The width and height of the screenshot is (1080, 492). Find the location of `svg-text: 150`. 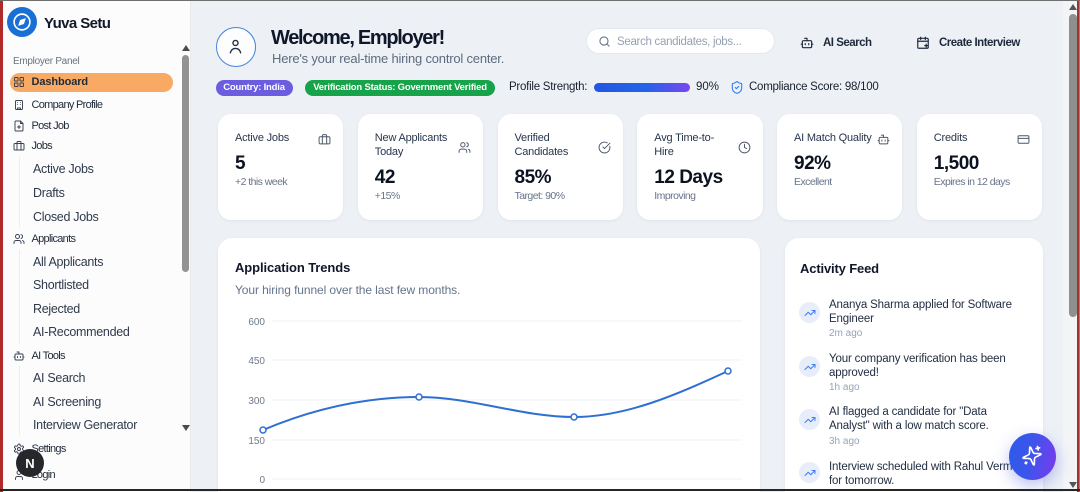

svg-text: 150 is located at coordinates (256, 441).